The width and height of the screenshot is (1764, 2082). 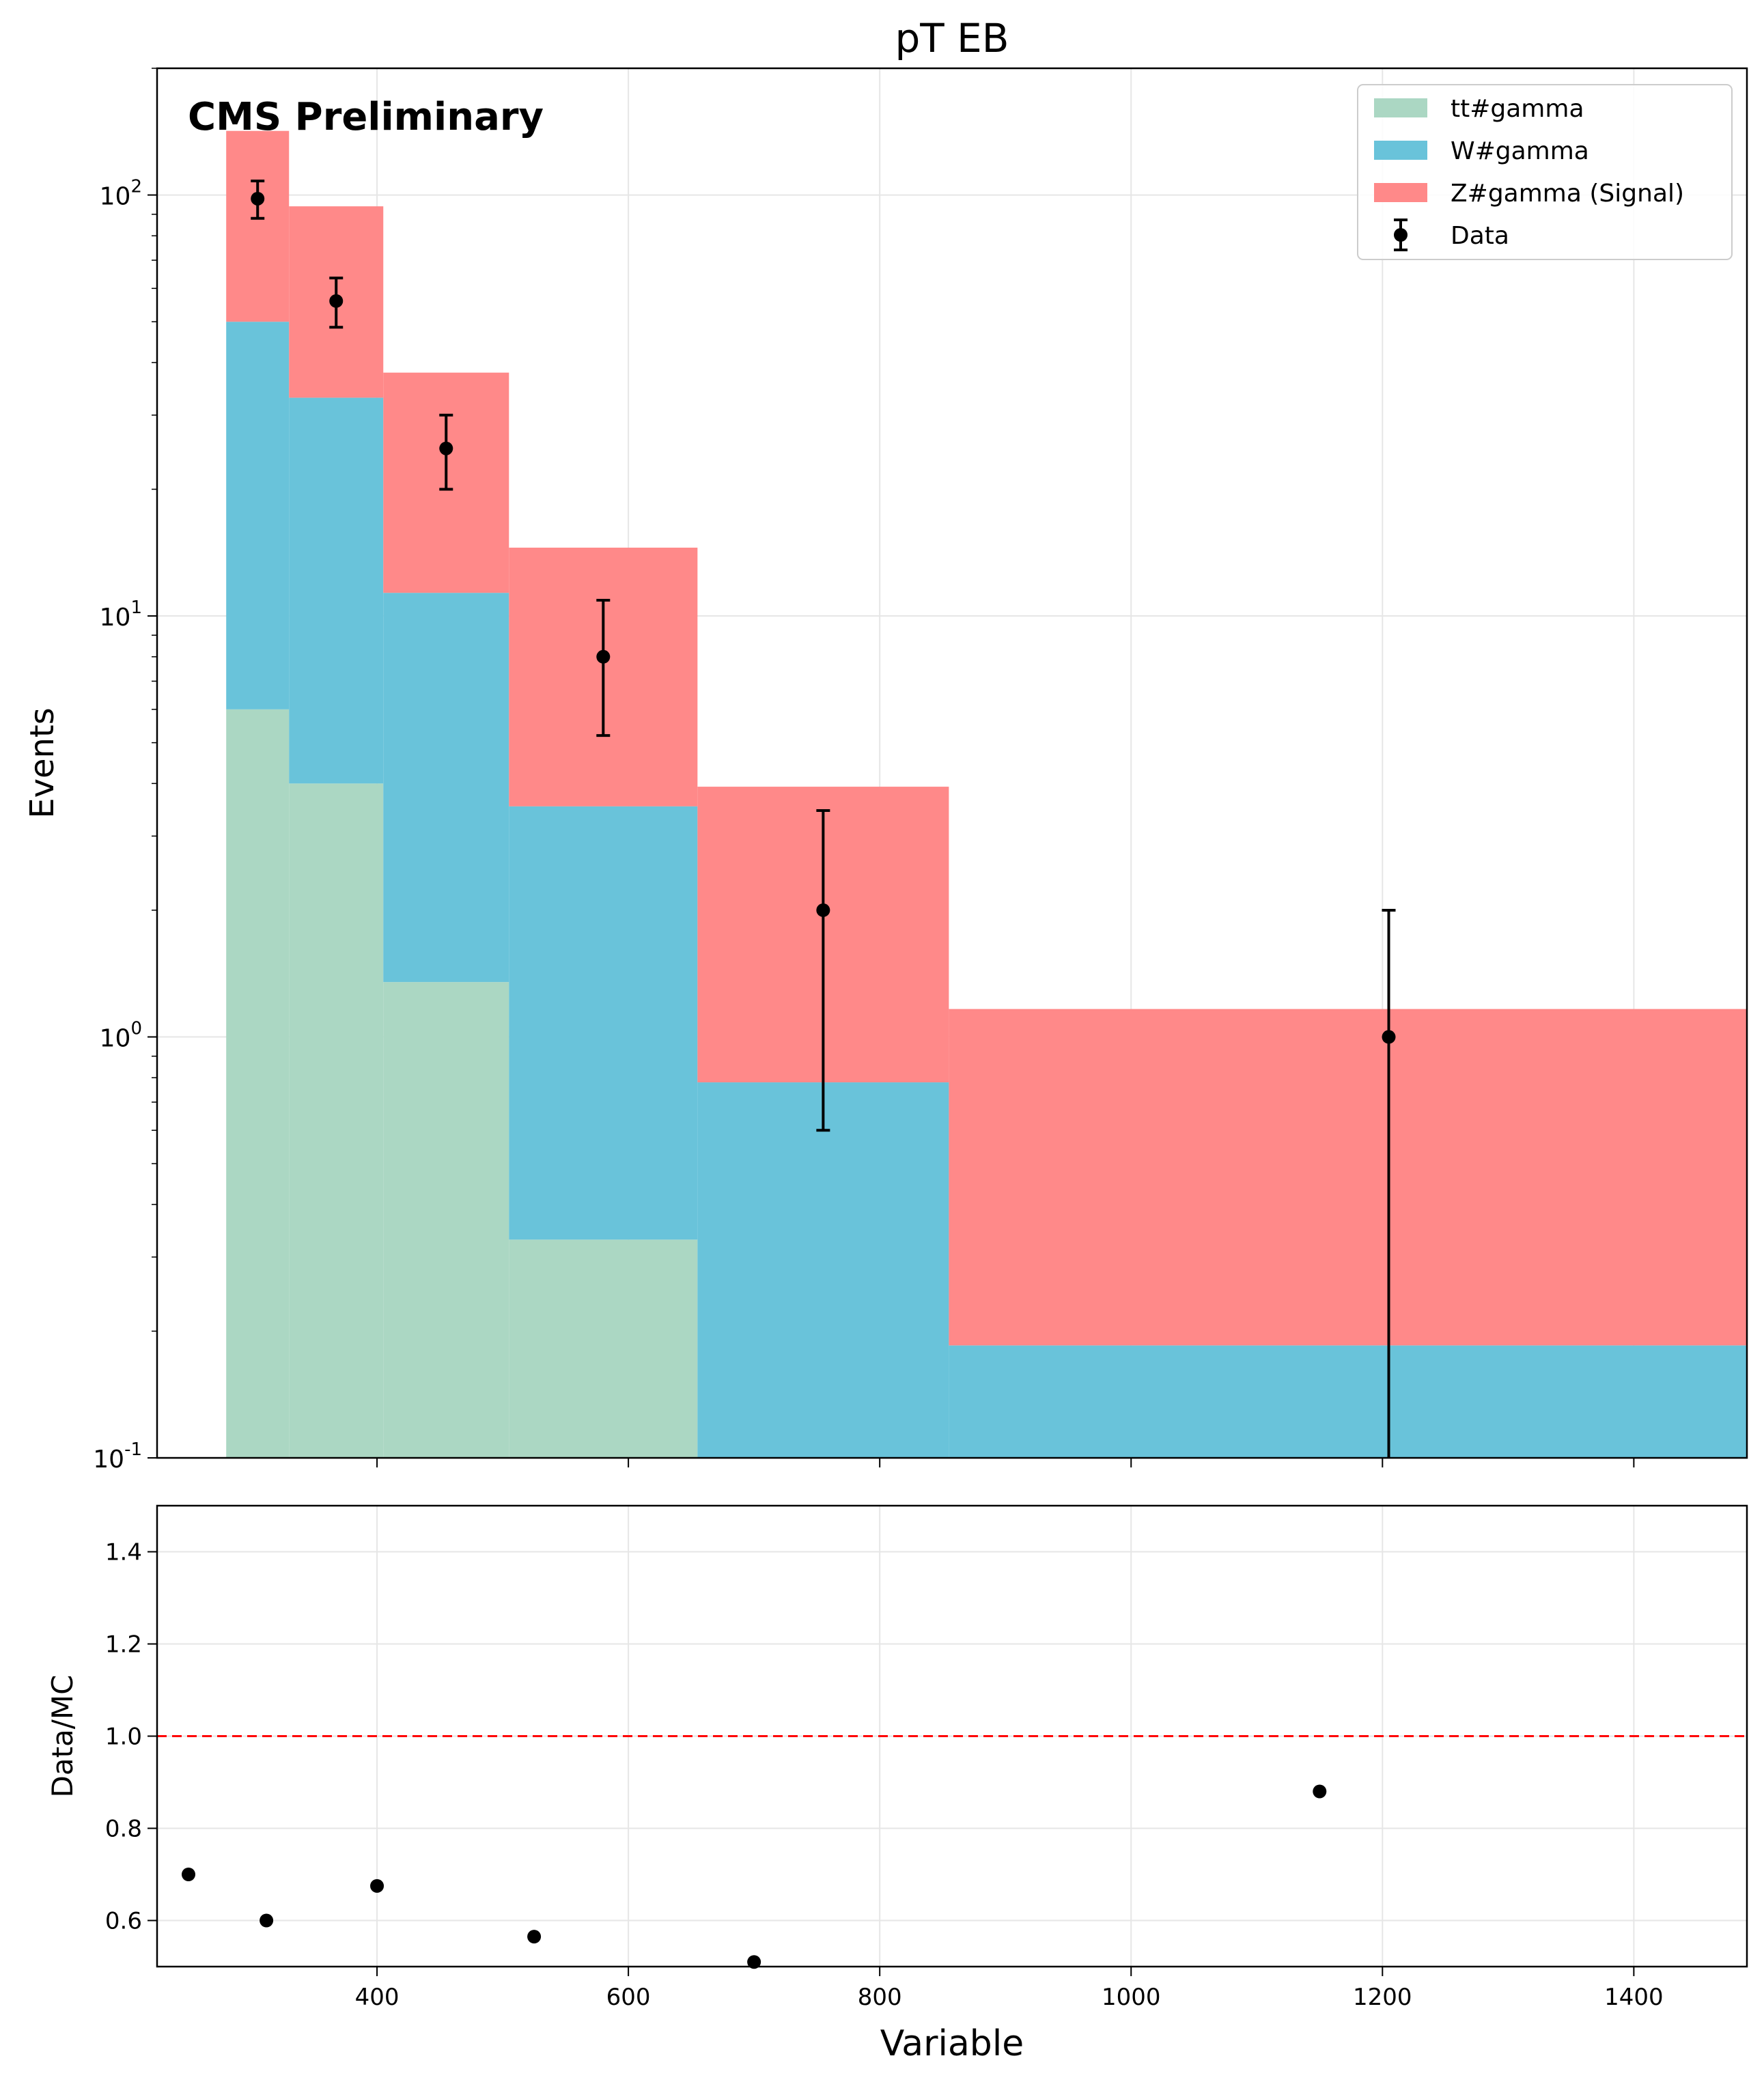 What do you see at coordinates (952, 2043) in the screenshot?
I see `x-axis-label: Variable` at bounding box center [952, 2043].